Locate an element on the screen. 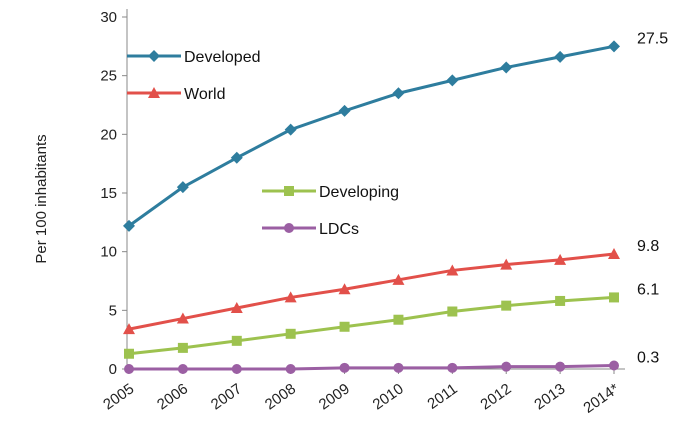 The image size is (693, 433). legend-label-developing: Developing is located at coordinates (359, 192).